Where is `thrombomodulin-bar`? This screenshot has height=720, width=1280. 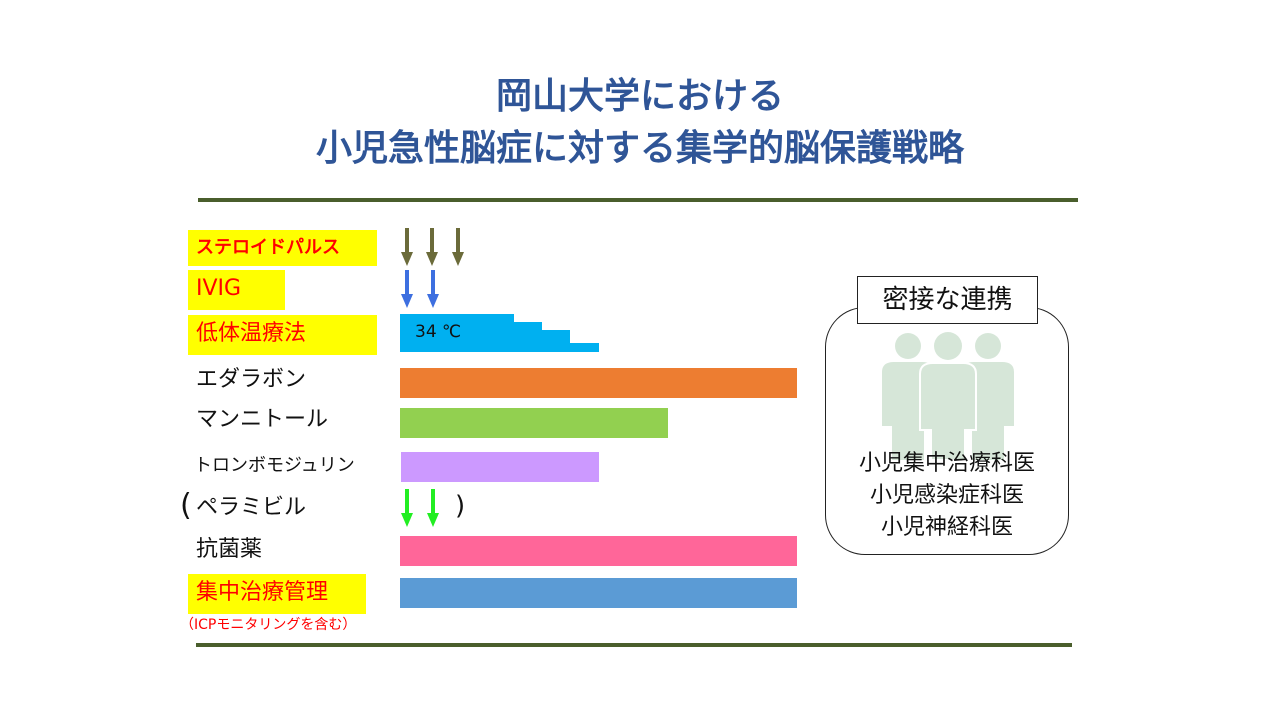
thrombomodulin-bar is located at coordinates (500, 467).